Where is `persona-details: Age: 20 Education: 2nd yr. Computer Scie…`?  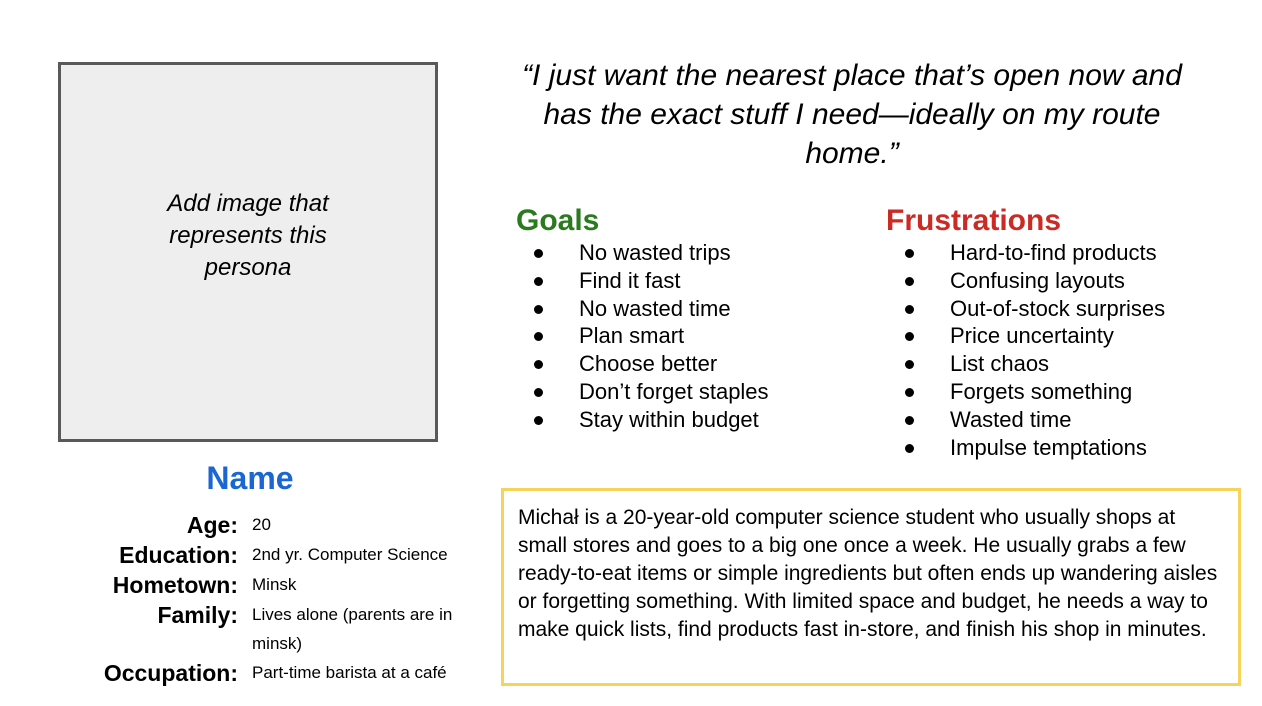
persona-details: Age: 20 Education: 2nd yr. Computer Scie… is located at coordinates (275, 599).